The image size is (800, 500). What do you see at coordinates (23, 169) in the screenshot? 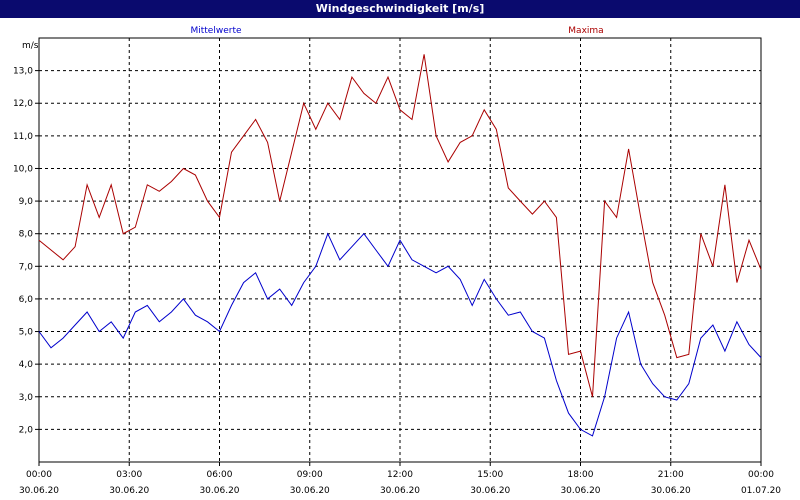
I see `y-tick-label: 10,0` at bounding box center [23, 169].